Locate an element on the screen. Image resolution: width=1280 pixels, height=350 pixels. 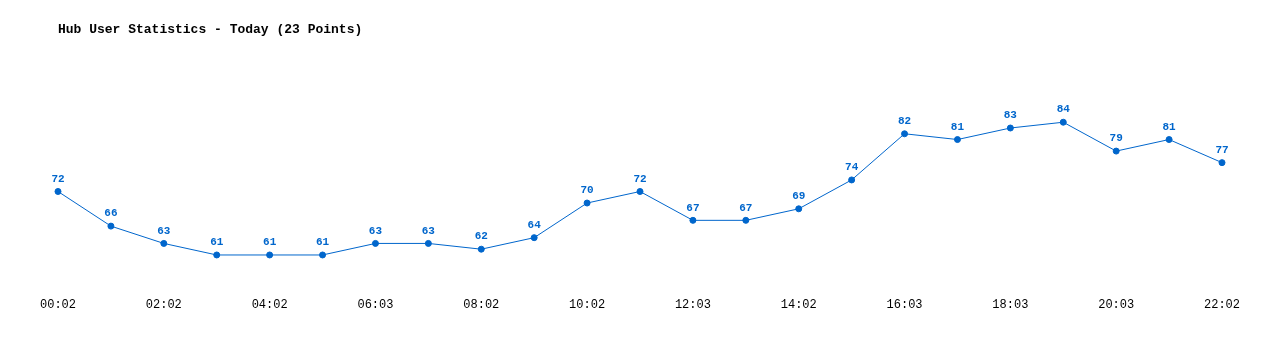
x-tick-label: 04:02 is located at coordinates (269, 304).